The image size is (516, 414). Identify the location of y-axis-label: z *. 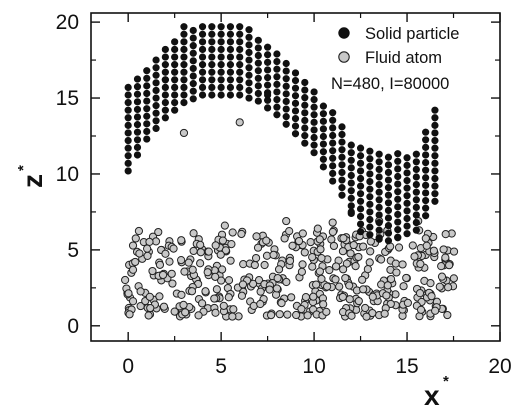
(31, 176).